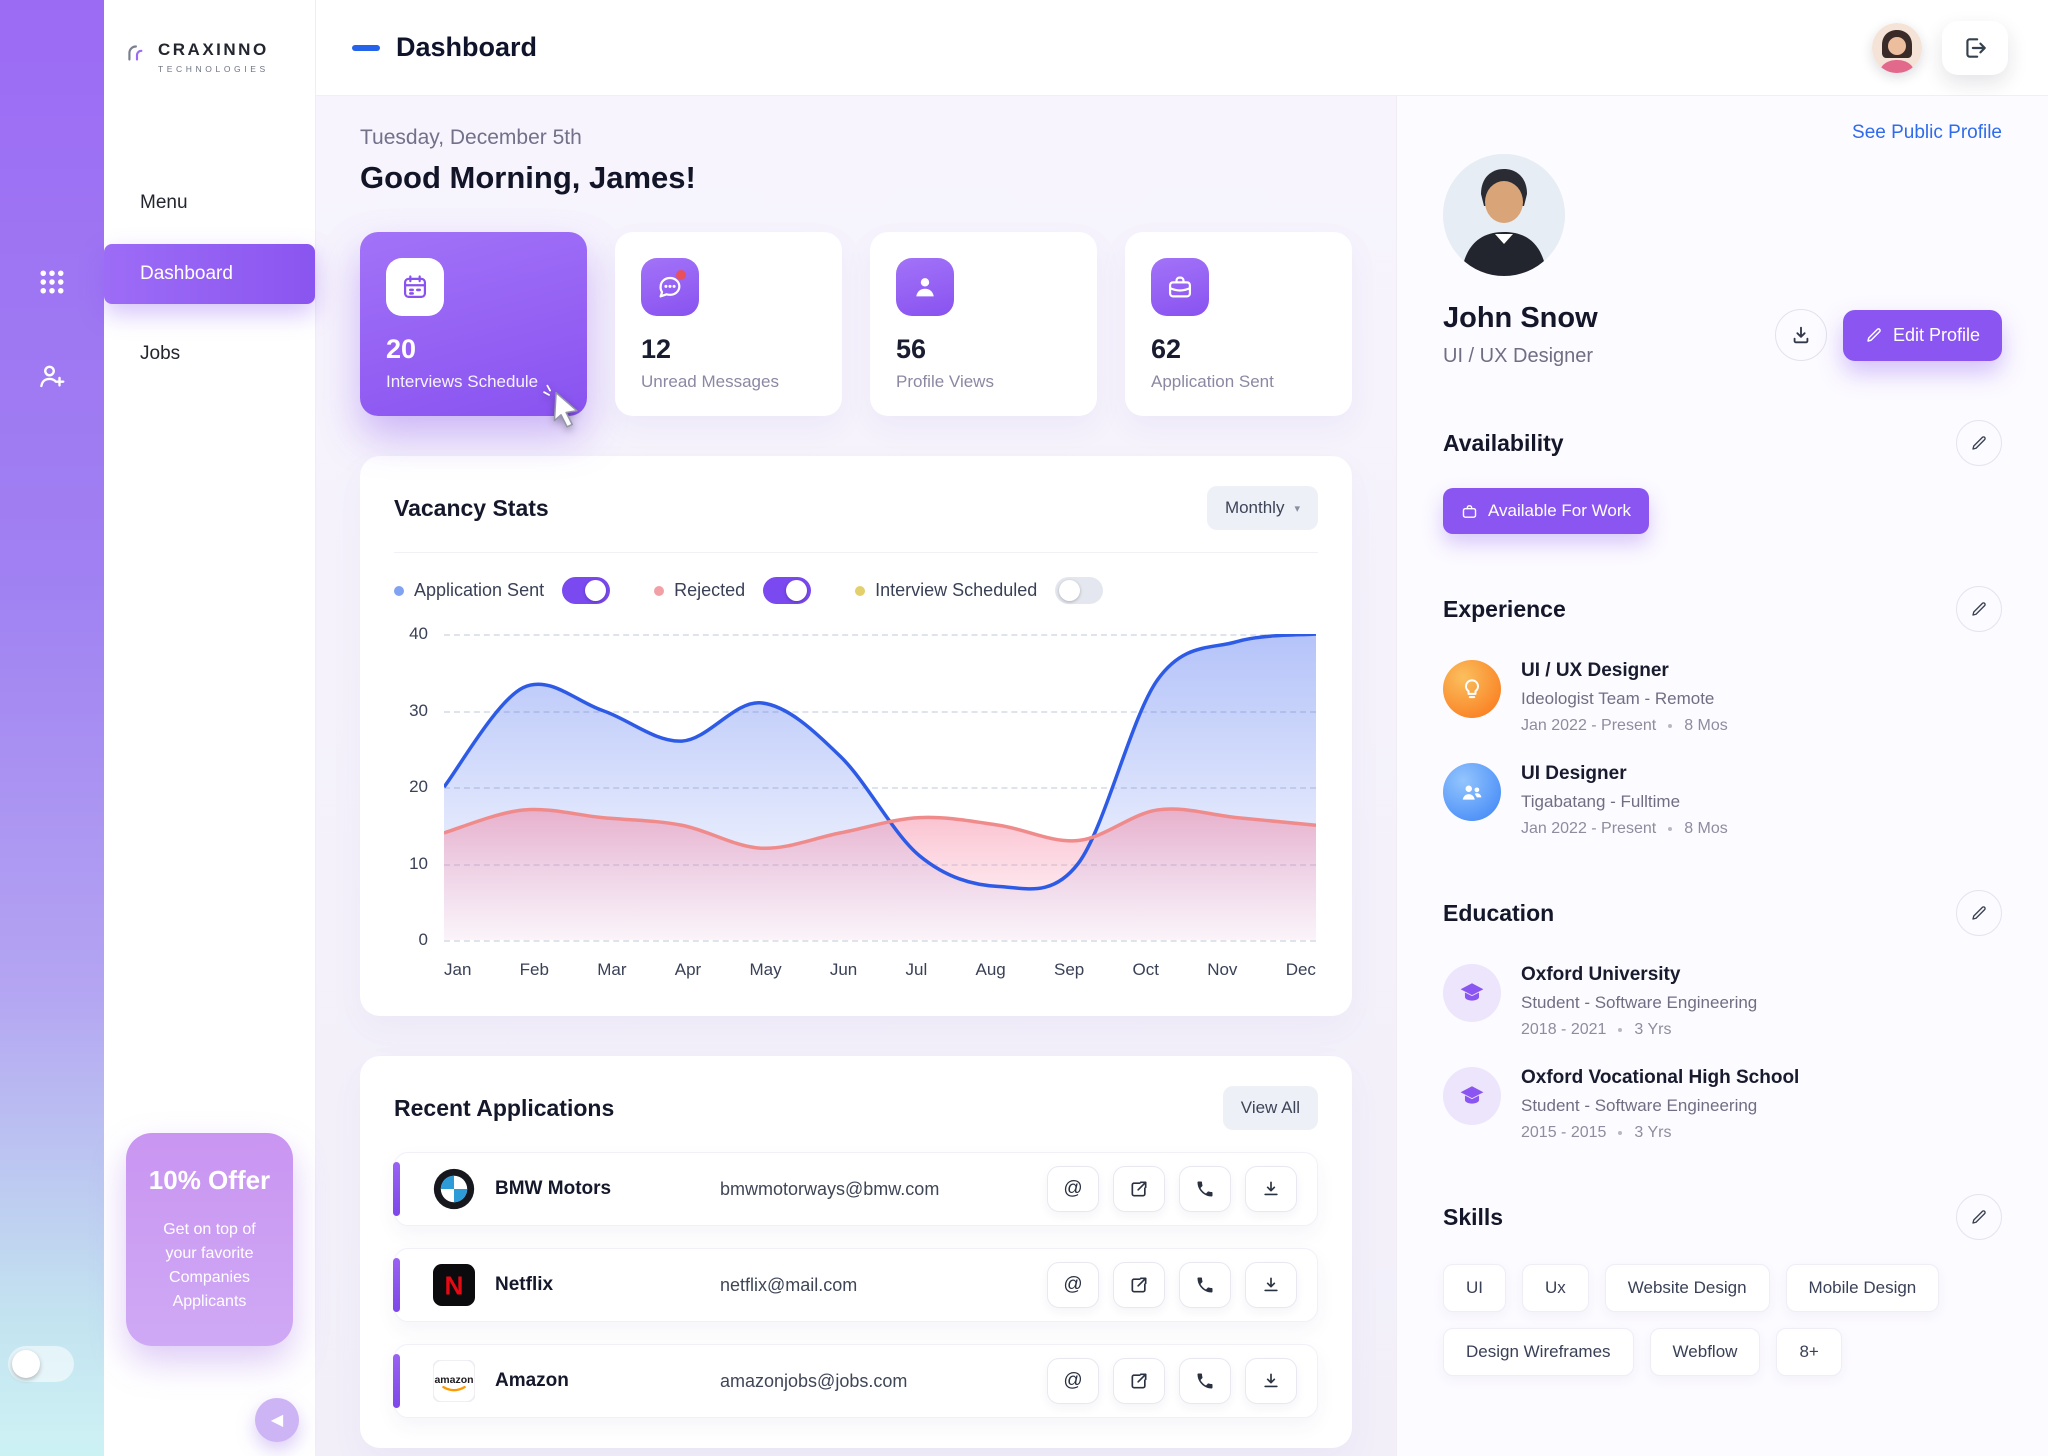  What do you see at coordinates (532, 1380) in the screenshot?
I see `company-name: Amazon` at bounding box center [532, 1380].